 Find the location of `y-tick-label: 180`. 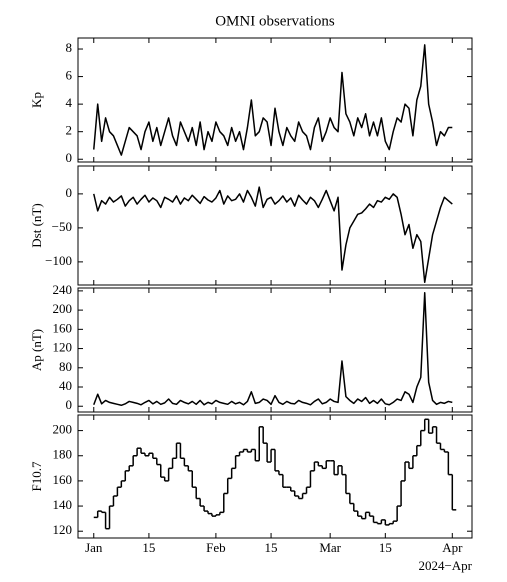

y-tick-label: 180 is located at coordinates (63, 454).